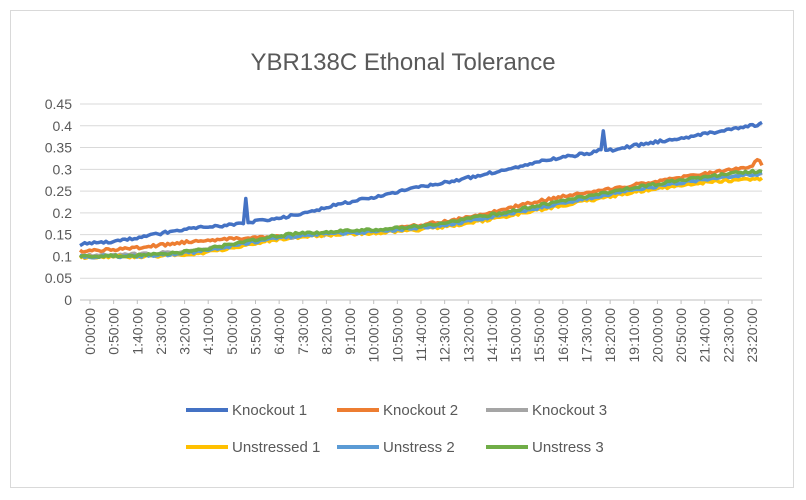 Image resolution: width=806 pixels, height=500 pixels. Describe the element at coordinates (634, 335) in the screenshot. I see `x-tick-label: 19:10:00` at that location.